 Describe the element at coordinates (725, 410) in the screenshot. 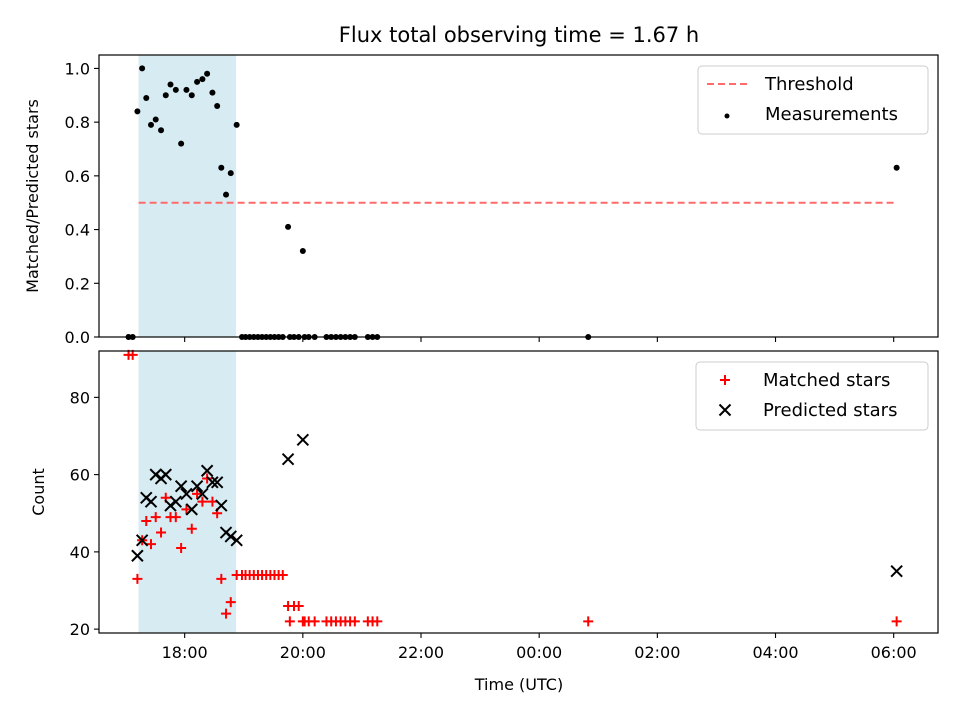

I see `legend-x-icon` at that location.